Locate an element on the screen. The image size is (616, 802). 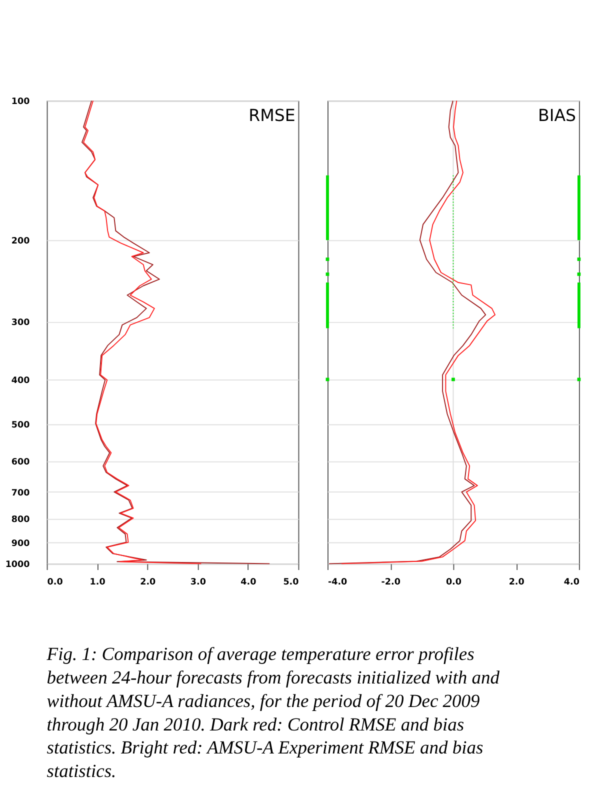
line-series is located at coordinates (142, 332).